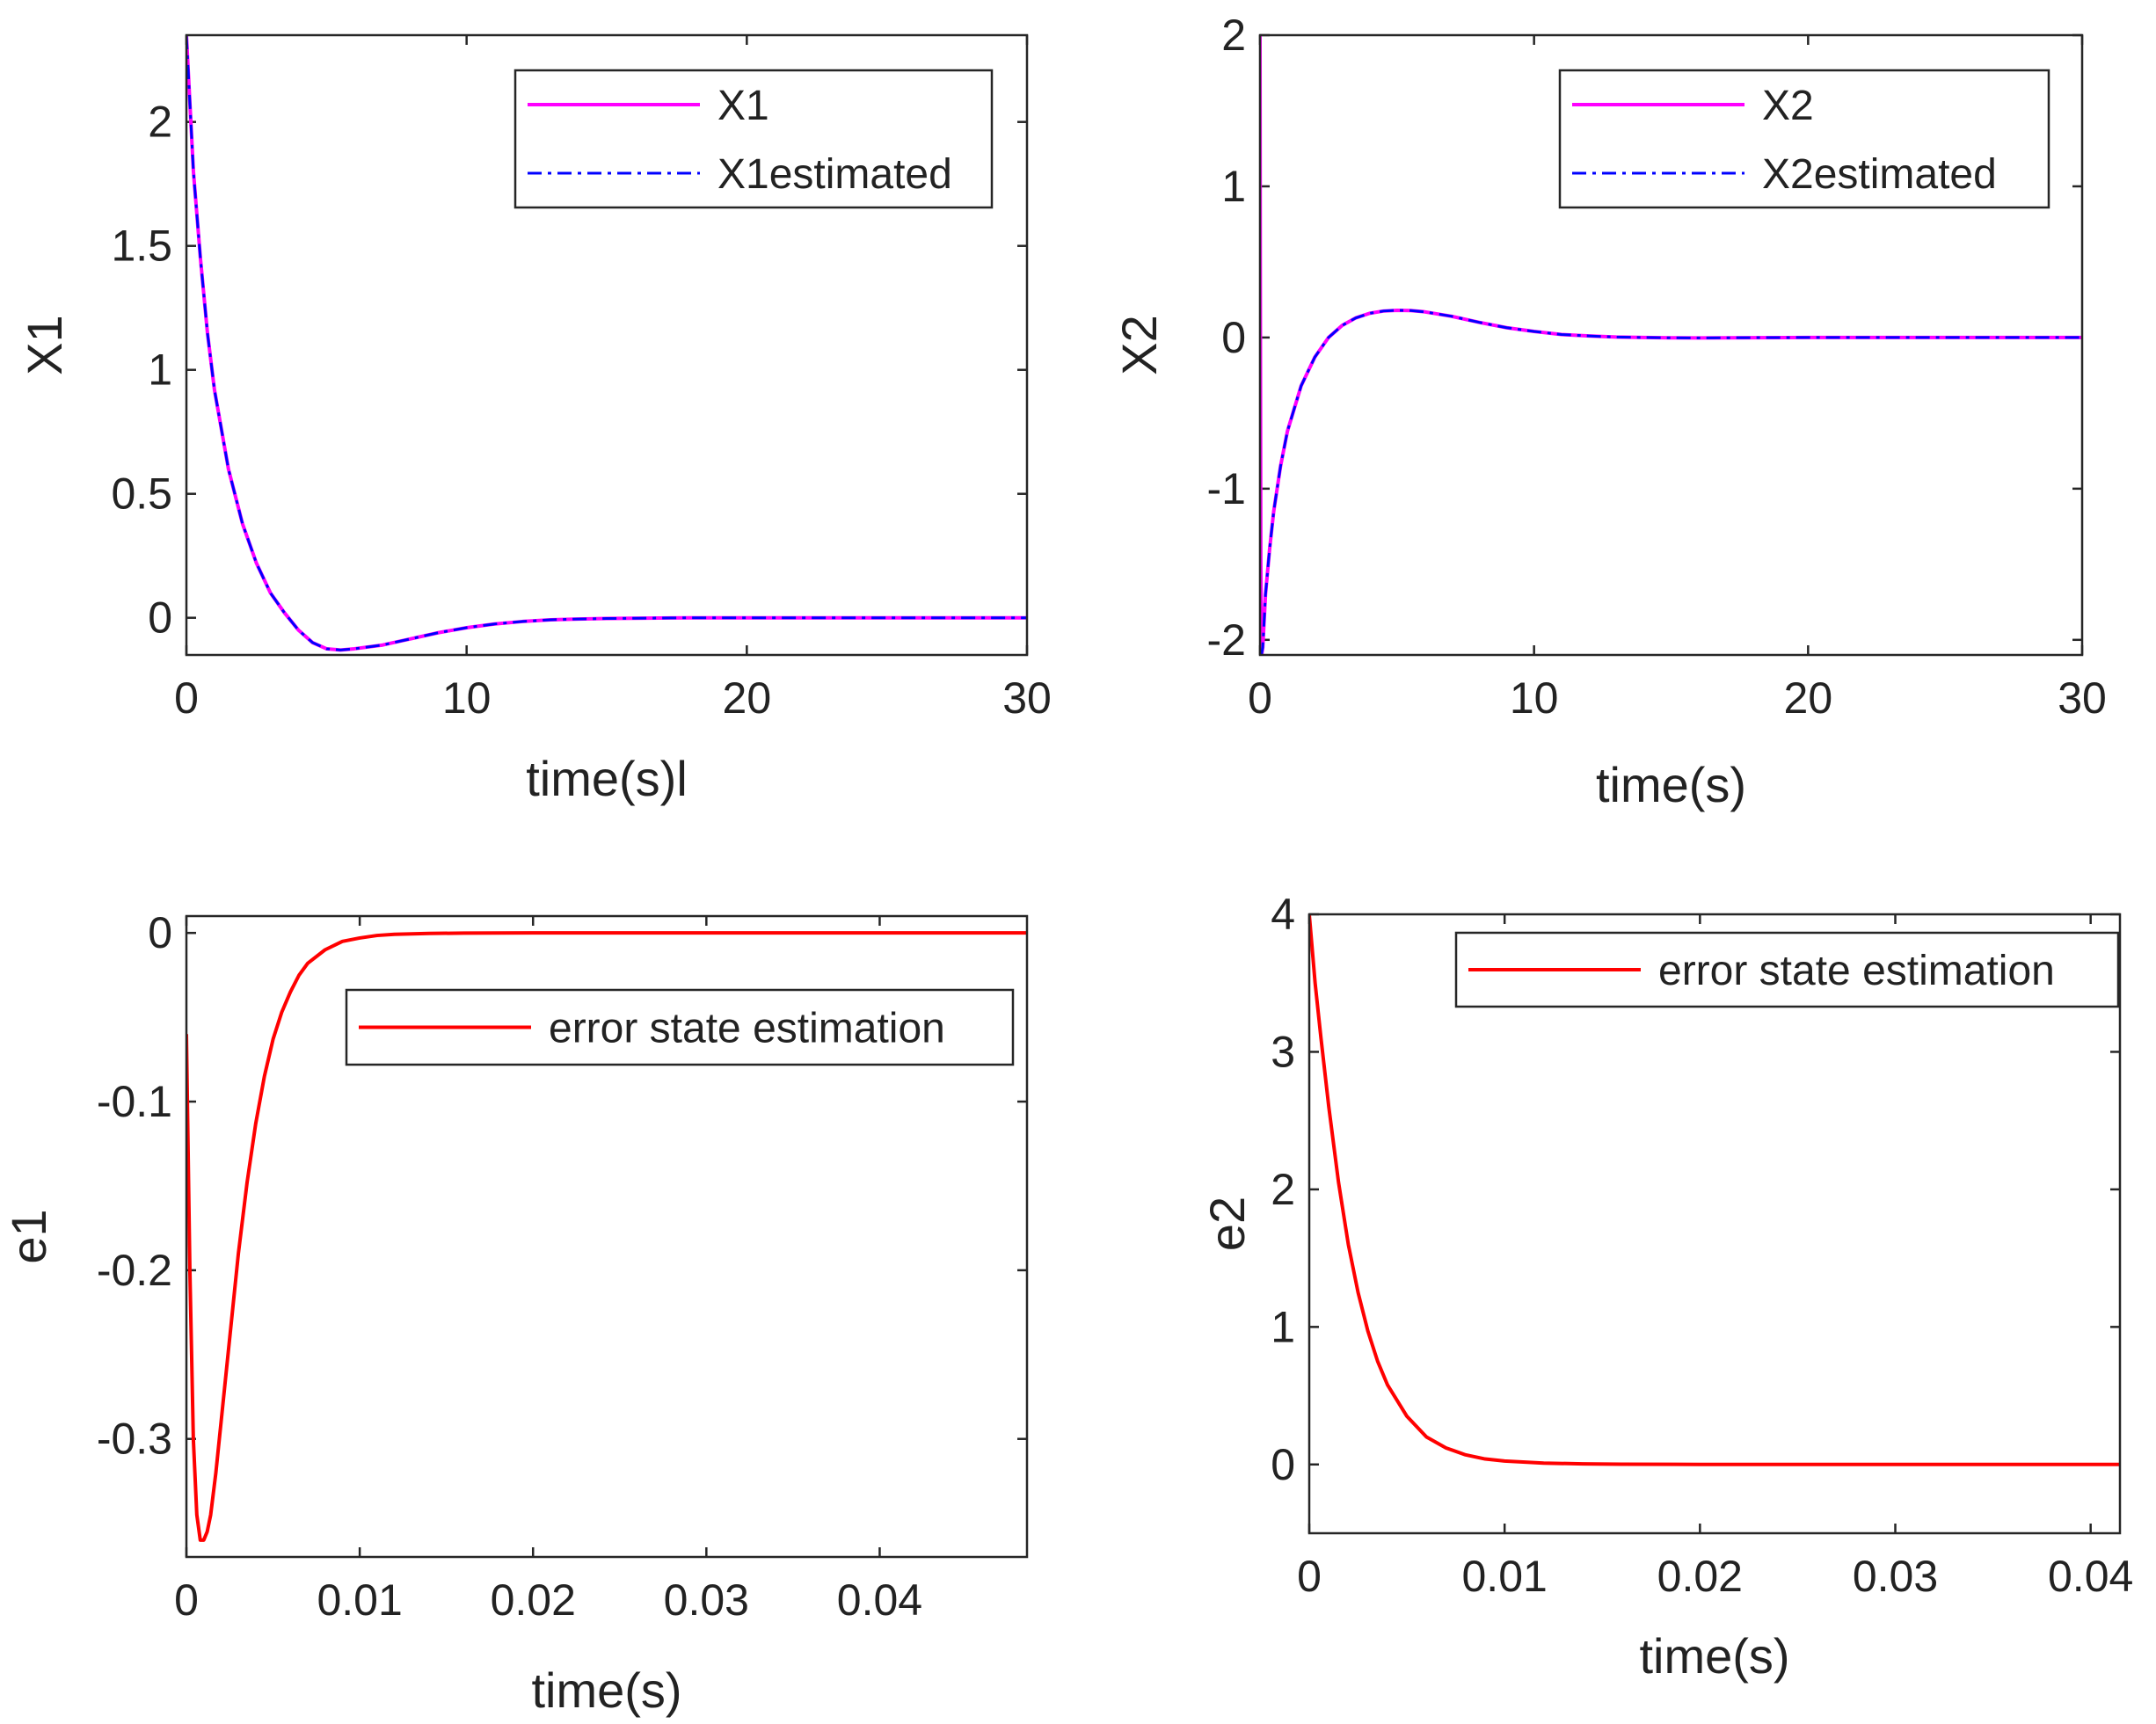 The image size is (2156, 1724). Describe the element at coordinates (141, 494) in the screenshot. I see `y-tick-label: 0.5` at that location.